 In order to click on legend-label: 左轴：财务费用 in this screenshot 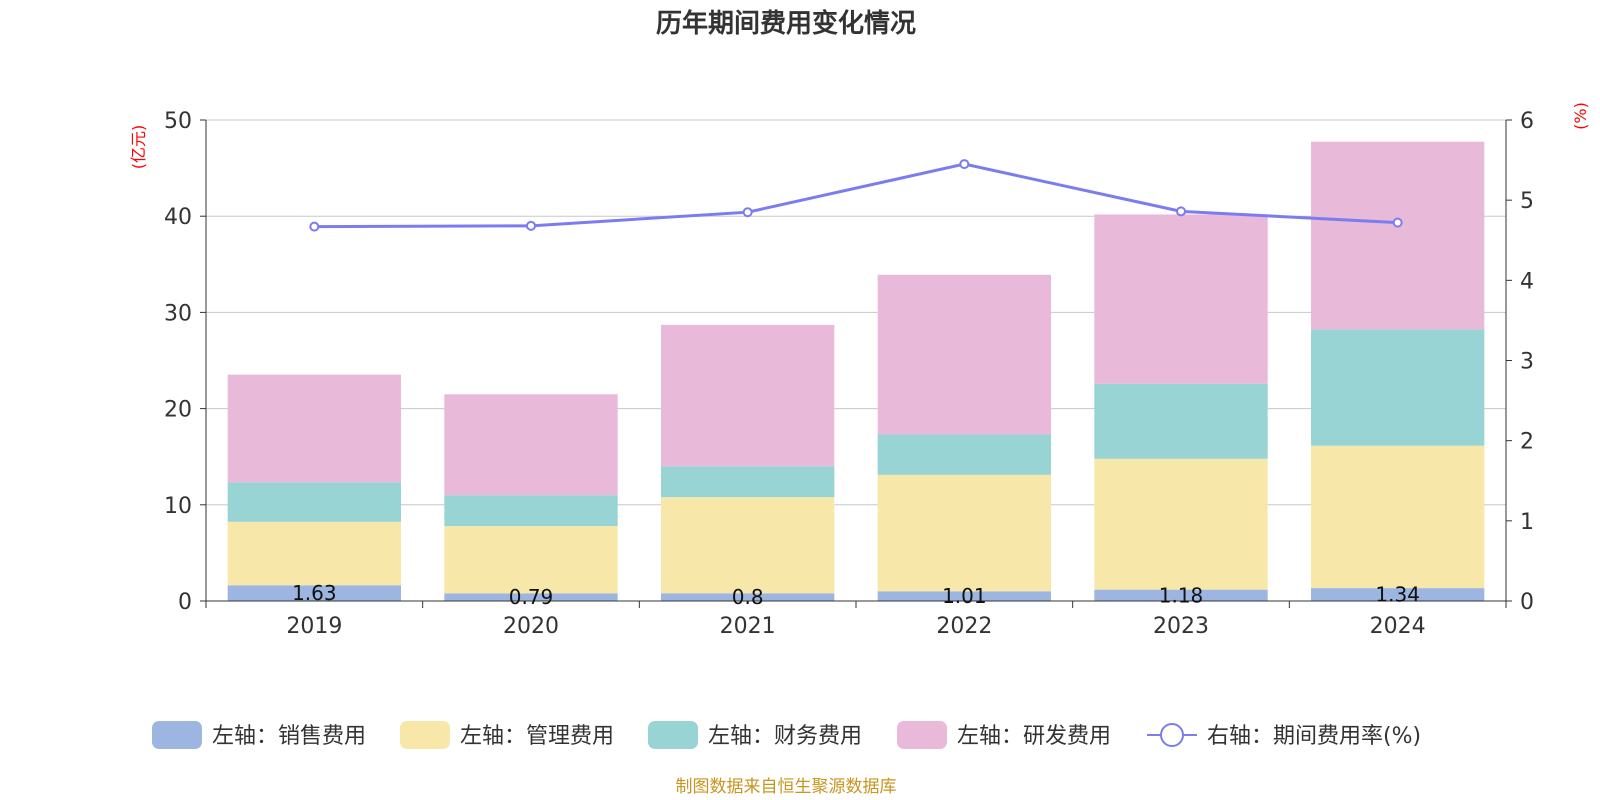, I will do `click(785, 736)`.